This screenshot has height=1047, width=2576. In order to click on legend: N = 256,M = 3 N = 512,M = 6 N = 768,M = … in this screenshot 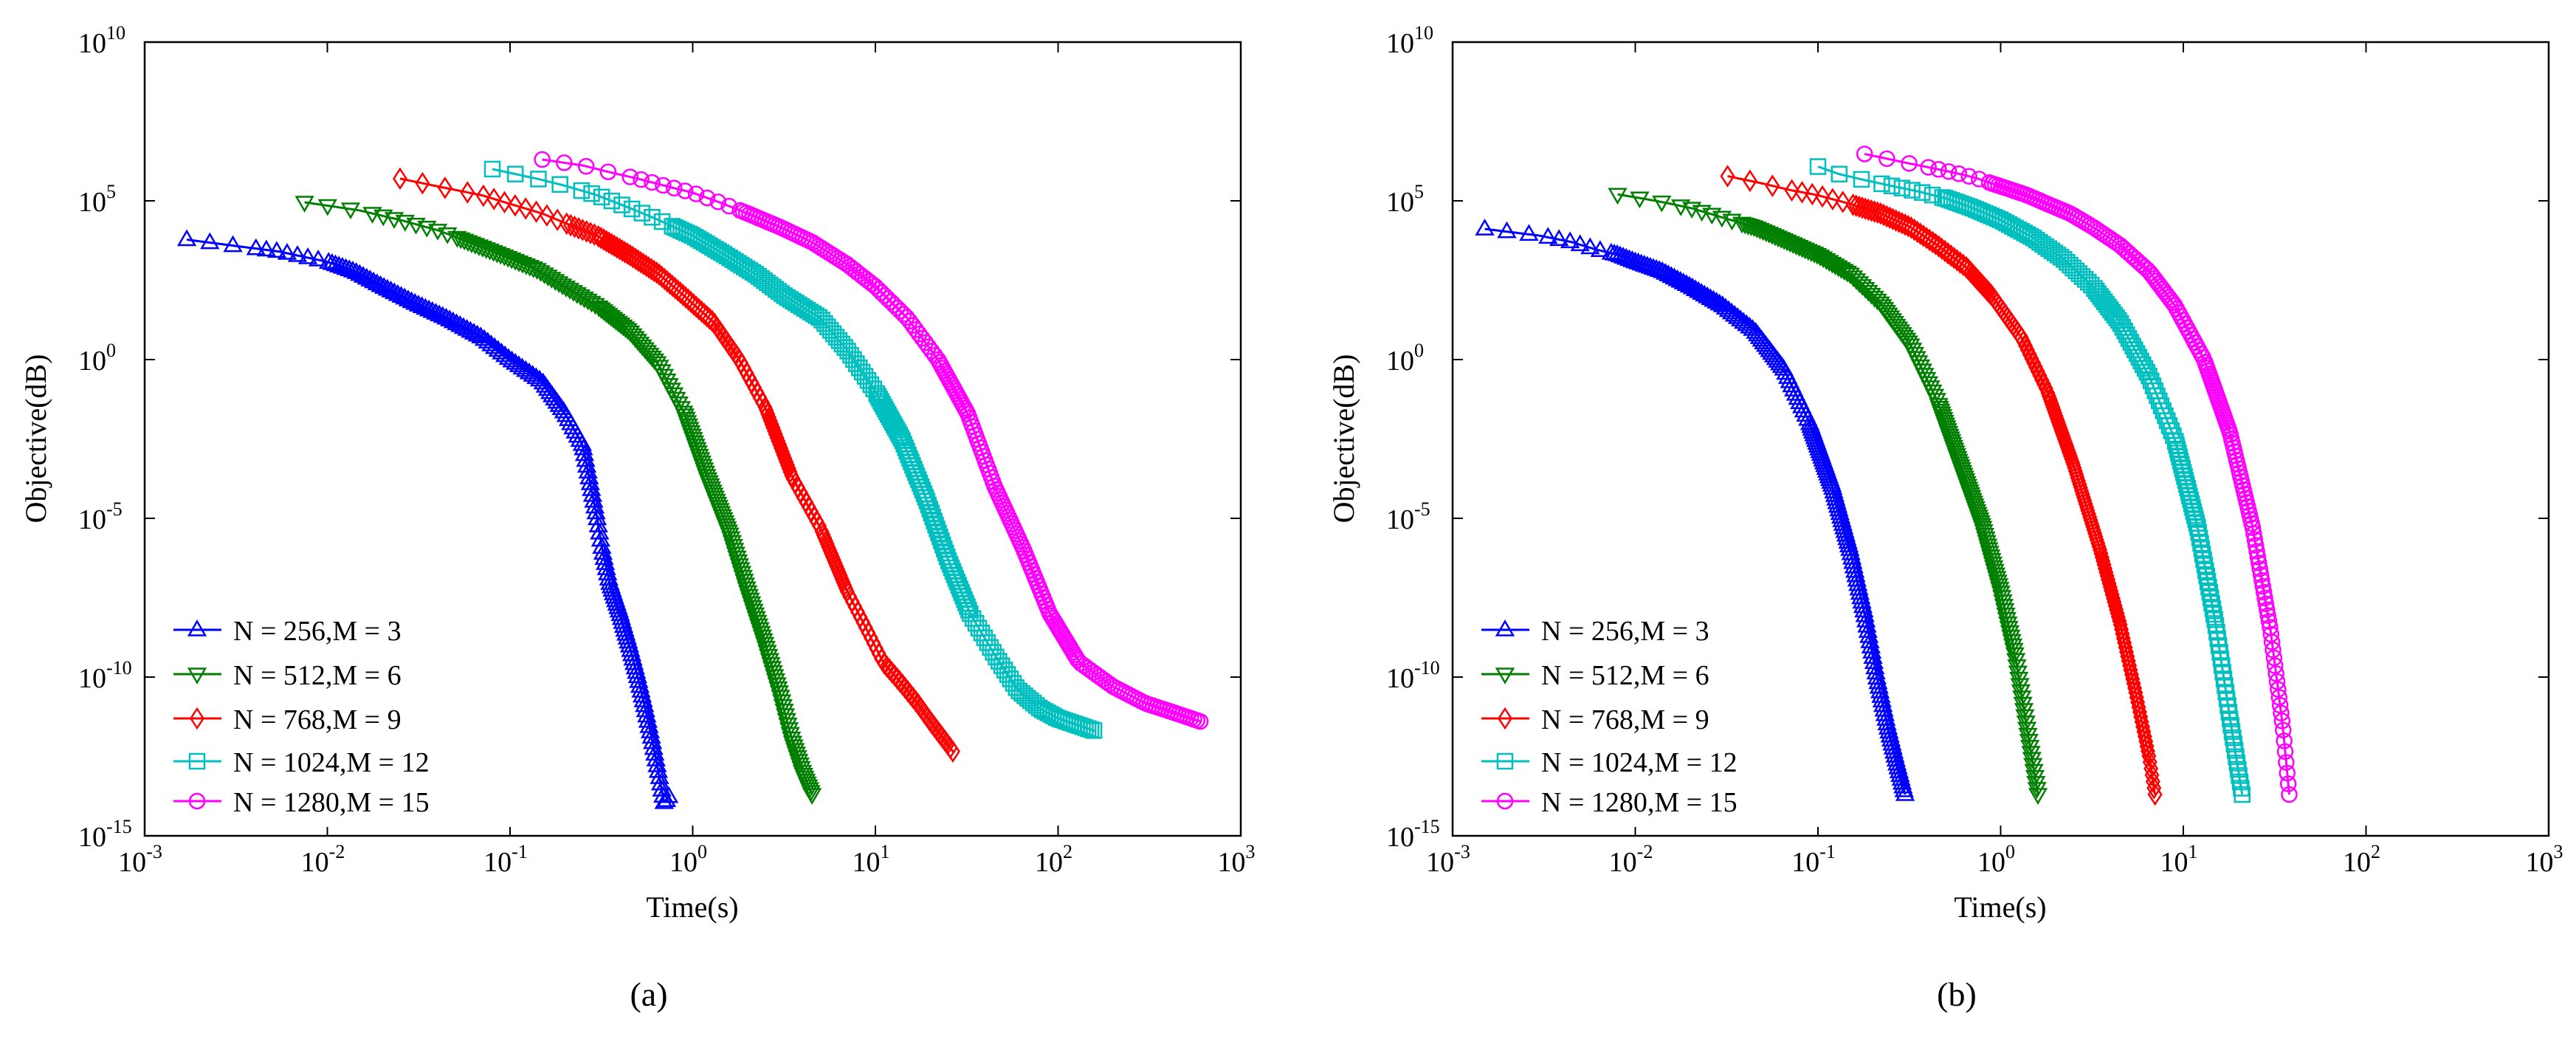, I will do `click(1646, 716)`.